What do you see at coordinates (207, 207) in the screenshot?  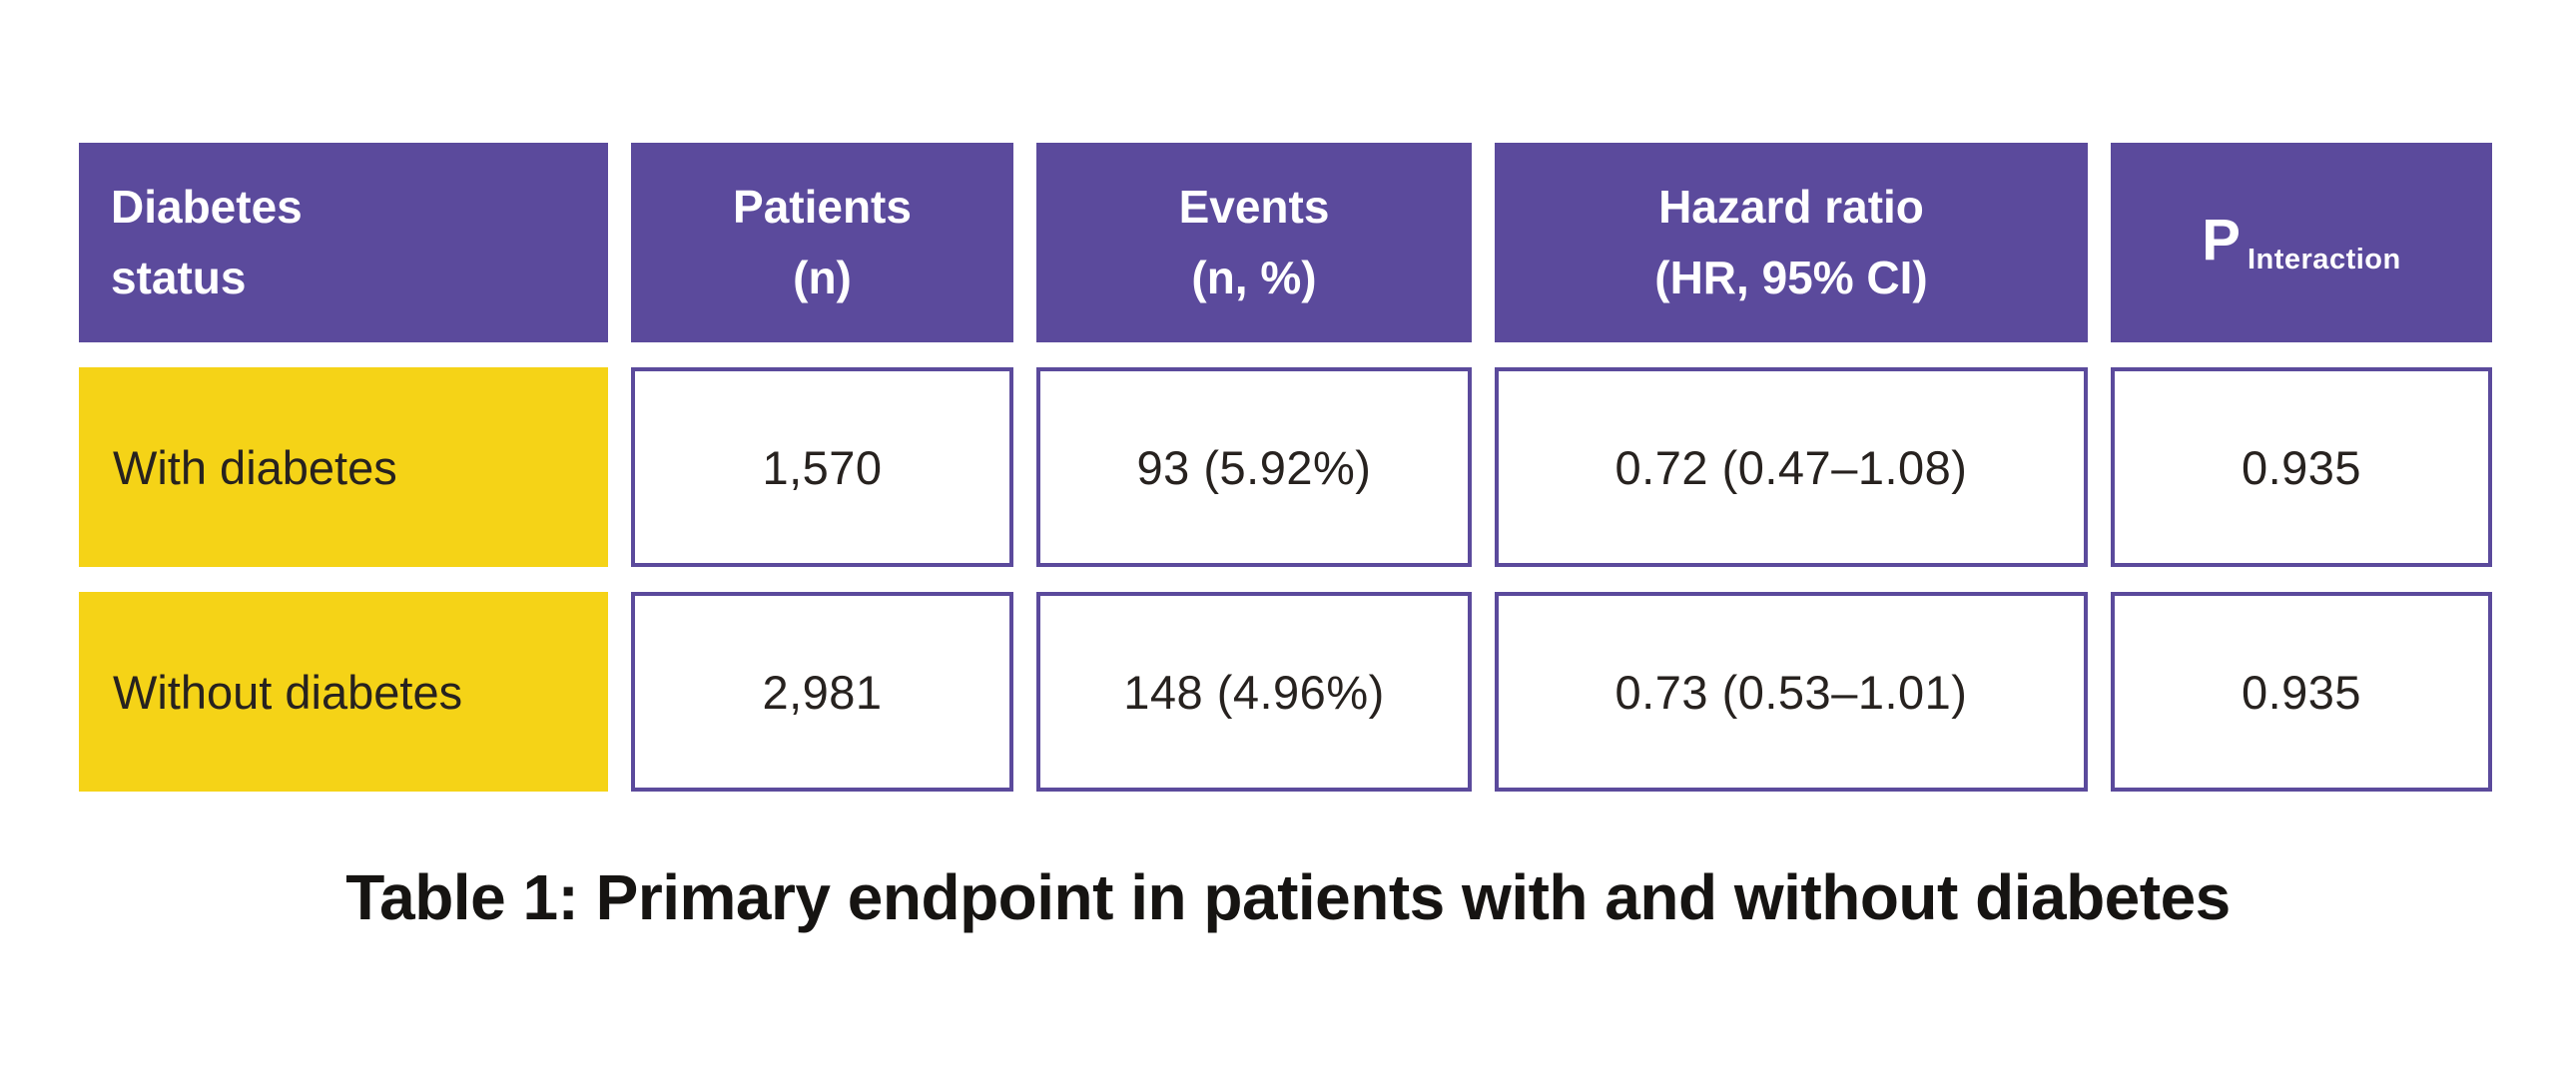 I see `header-line: Diabetes` at bounding box center [207, 207].